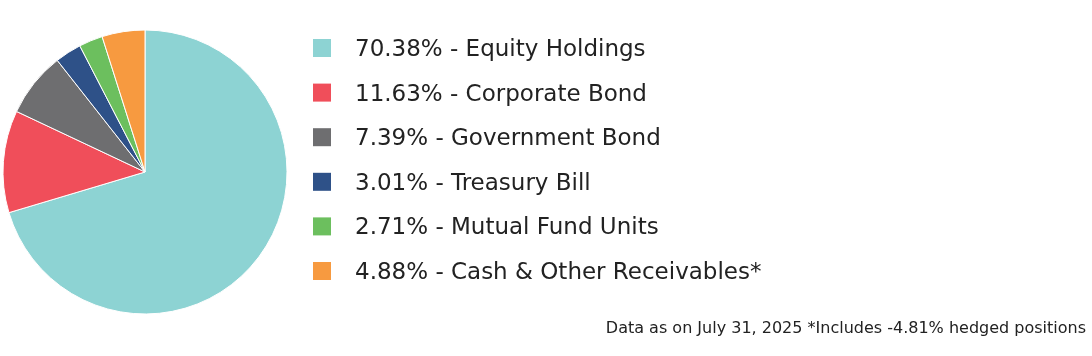  Describe the element at coordinates (500, 48) in the screenshot. I see `legend-label: 70.38% - Equity Holdings` at that location.